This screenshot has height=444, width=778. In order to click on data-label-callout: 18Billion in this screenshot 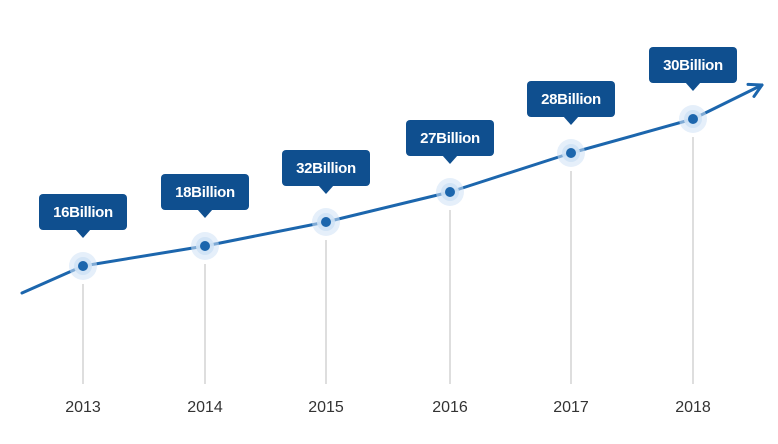, I will do `click(205, 196)`.